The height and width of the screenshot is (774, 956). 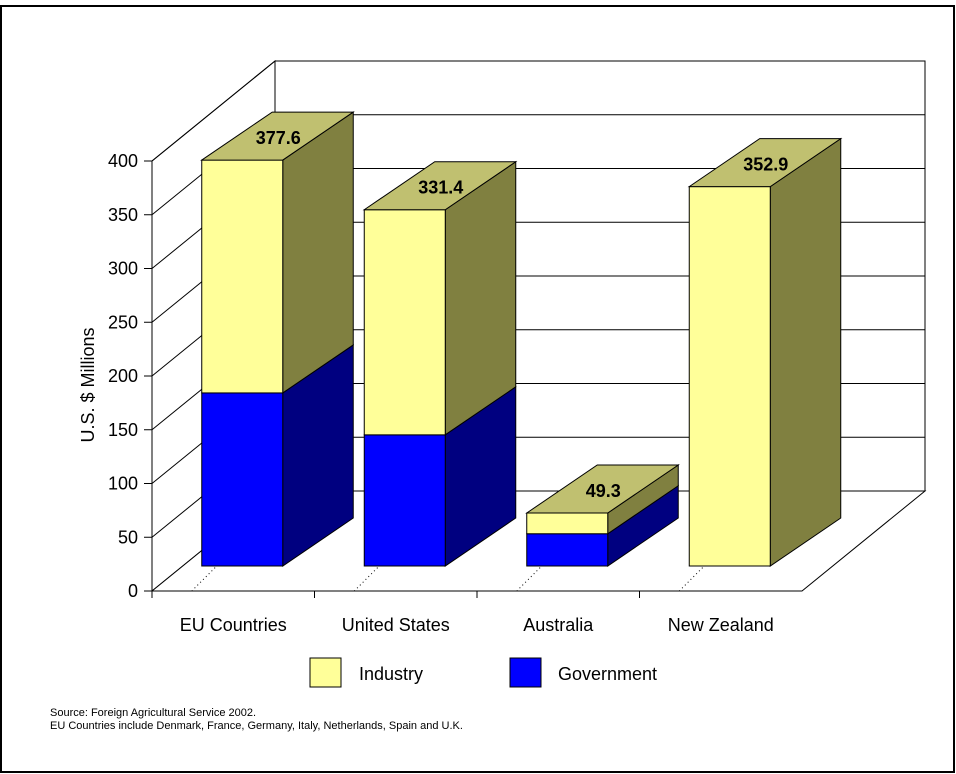 I want to click on bar-total-label: 377.6, so click(x=278, y=138).